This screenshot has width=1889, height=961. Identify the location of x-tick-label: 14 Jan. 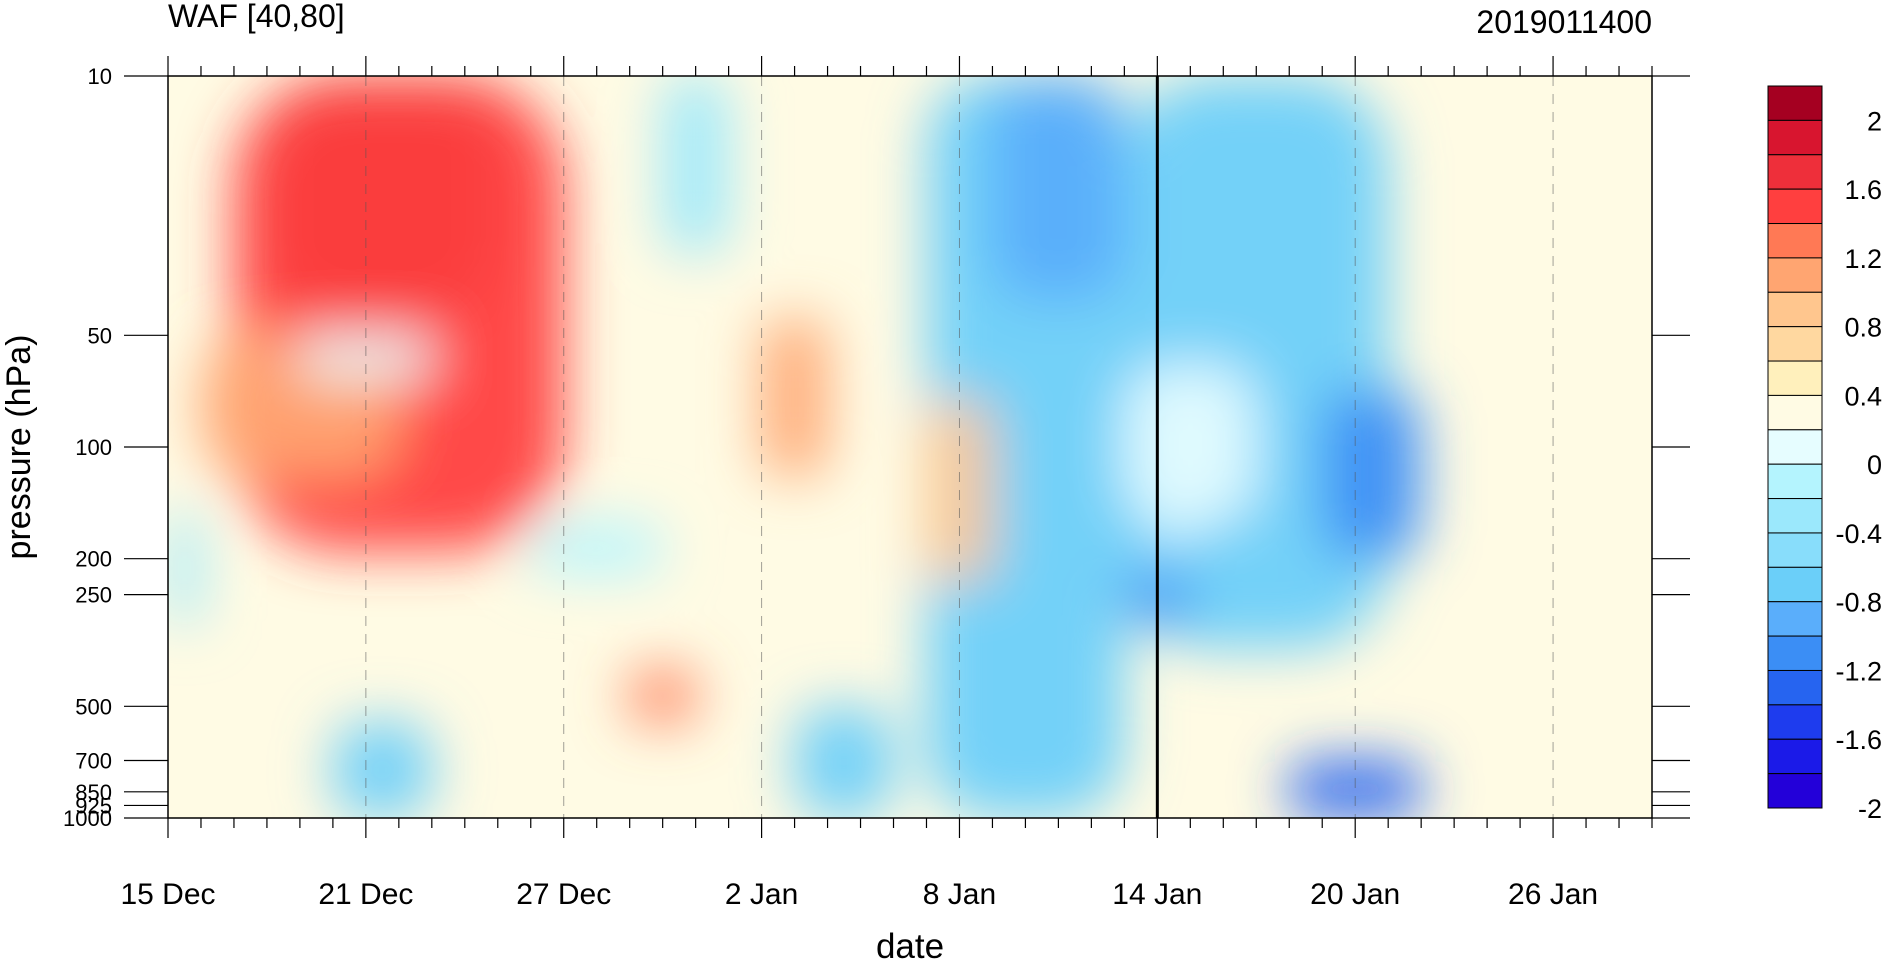
(1157, 894).